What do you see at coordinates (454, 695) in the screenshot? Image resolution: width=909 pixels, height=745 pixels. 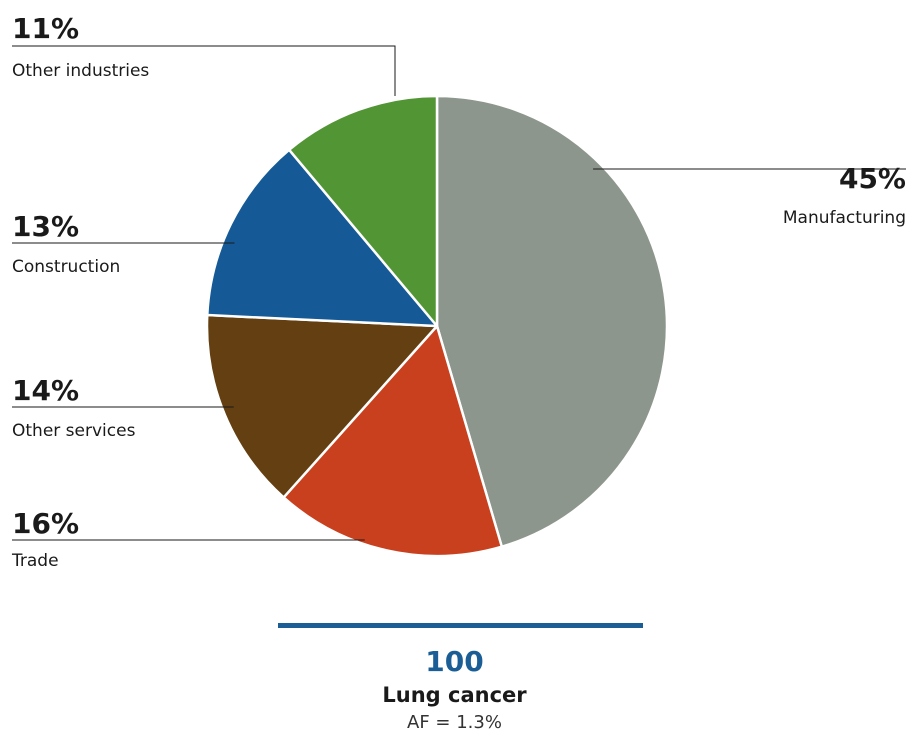 I see `chart-subtitle: Lung cancer` at bounding box center [454, 695].